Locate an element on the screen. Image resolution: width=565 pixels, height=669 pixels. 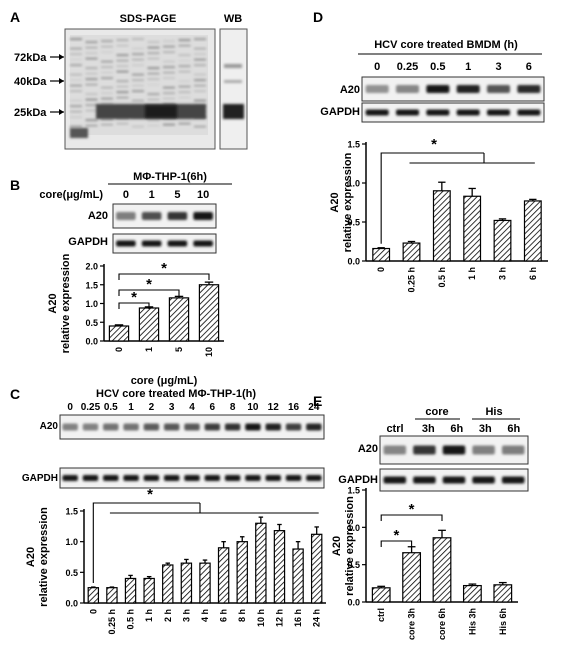
wb-title: WB is located at coordinates (233, 19).